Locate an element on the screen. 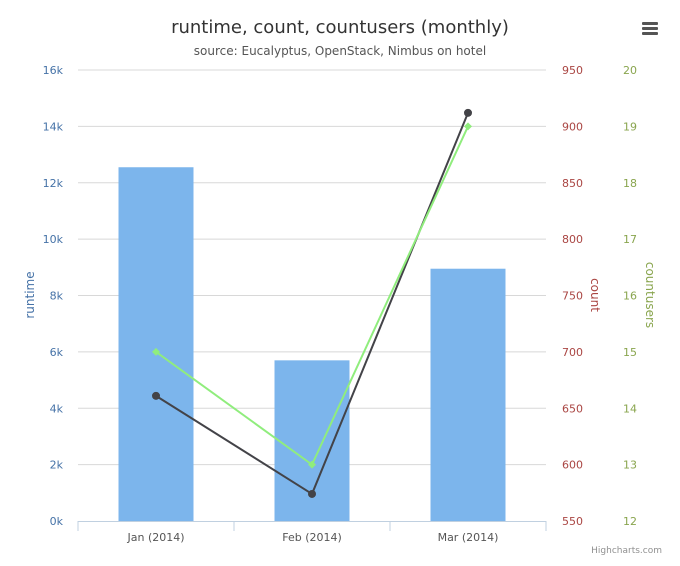 The height and width of the screenshot is (566, 680). y-tick-label-countusers: 12 is located at coordinates (630, 521).